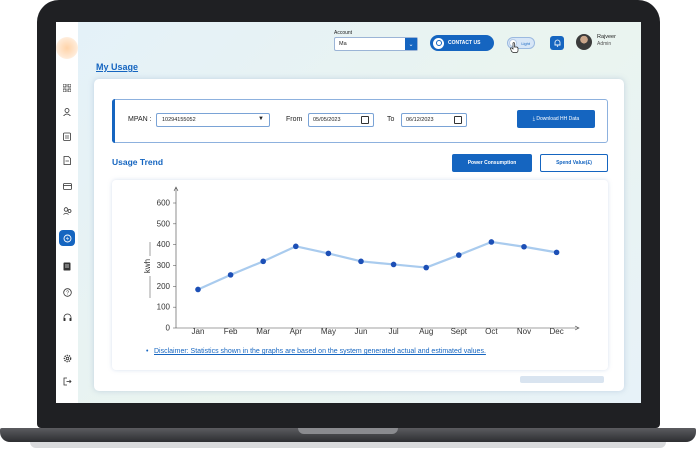  Describe the element at coordinates (376, 44) in the screenshot. I see `account-select: Ma ⌄` at that location.